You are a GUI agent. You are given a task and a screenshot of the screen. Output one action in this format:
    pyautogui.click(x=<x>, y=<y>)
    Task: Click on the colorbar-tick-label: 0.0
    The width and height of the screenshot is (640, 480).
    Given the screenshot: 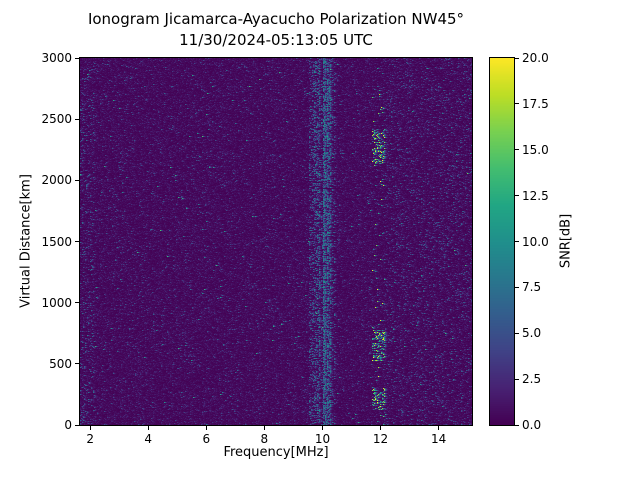 What is the action you would take?
    pyautogui.click(x=532, y=425)
    